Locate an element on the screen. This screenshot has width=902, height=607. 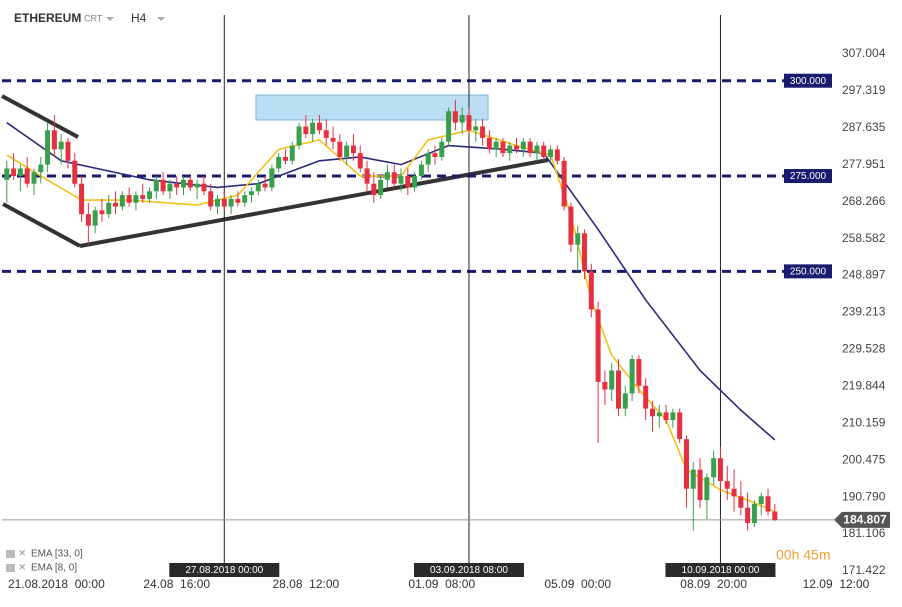
legend-label: EMA [8, 0] is located at coordinates (54, 568).